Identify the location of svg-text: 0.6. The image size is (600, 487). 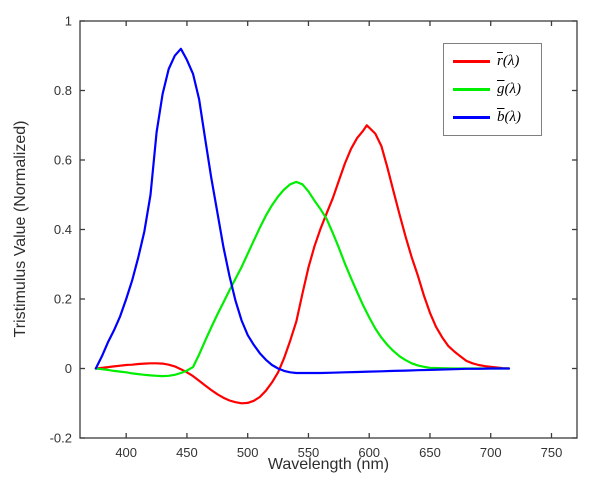
(63, 160).